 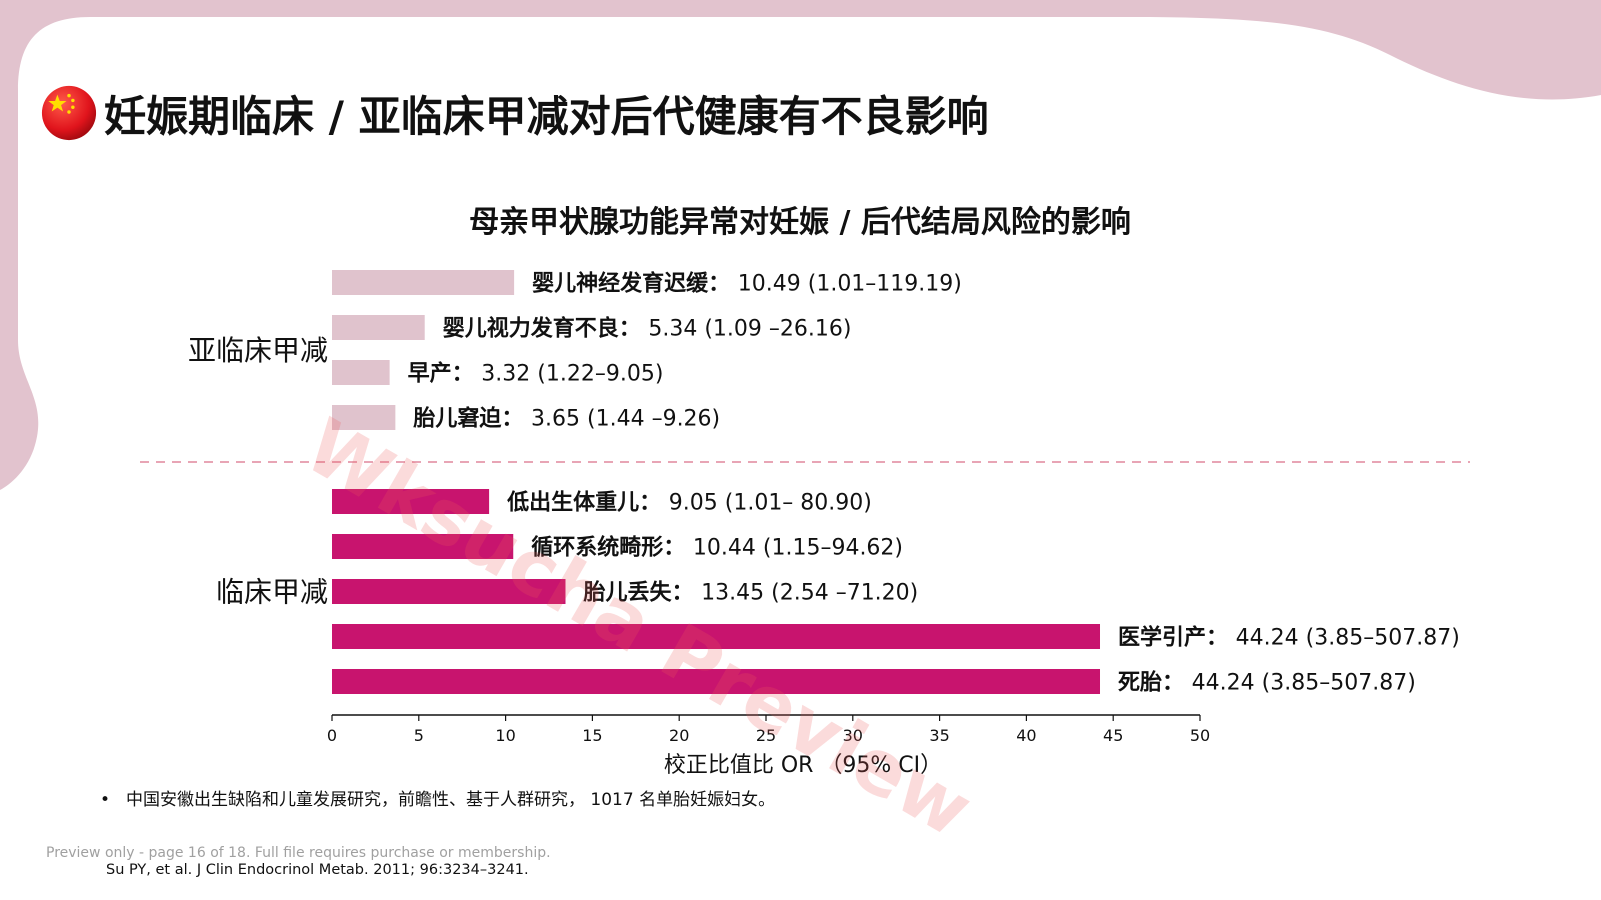 What do you see at coordinates (1113, 735) in the screenshot?
I see `x-tick-label-45: 45` at bounding box center [1113, 735].